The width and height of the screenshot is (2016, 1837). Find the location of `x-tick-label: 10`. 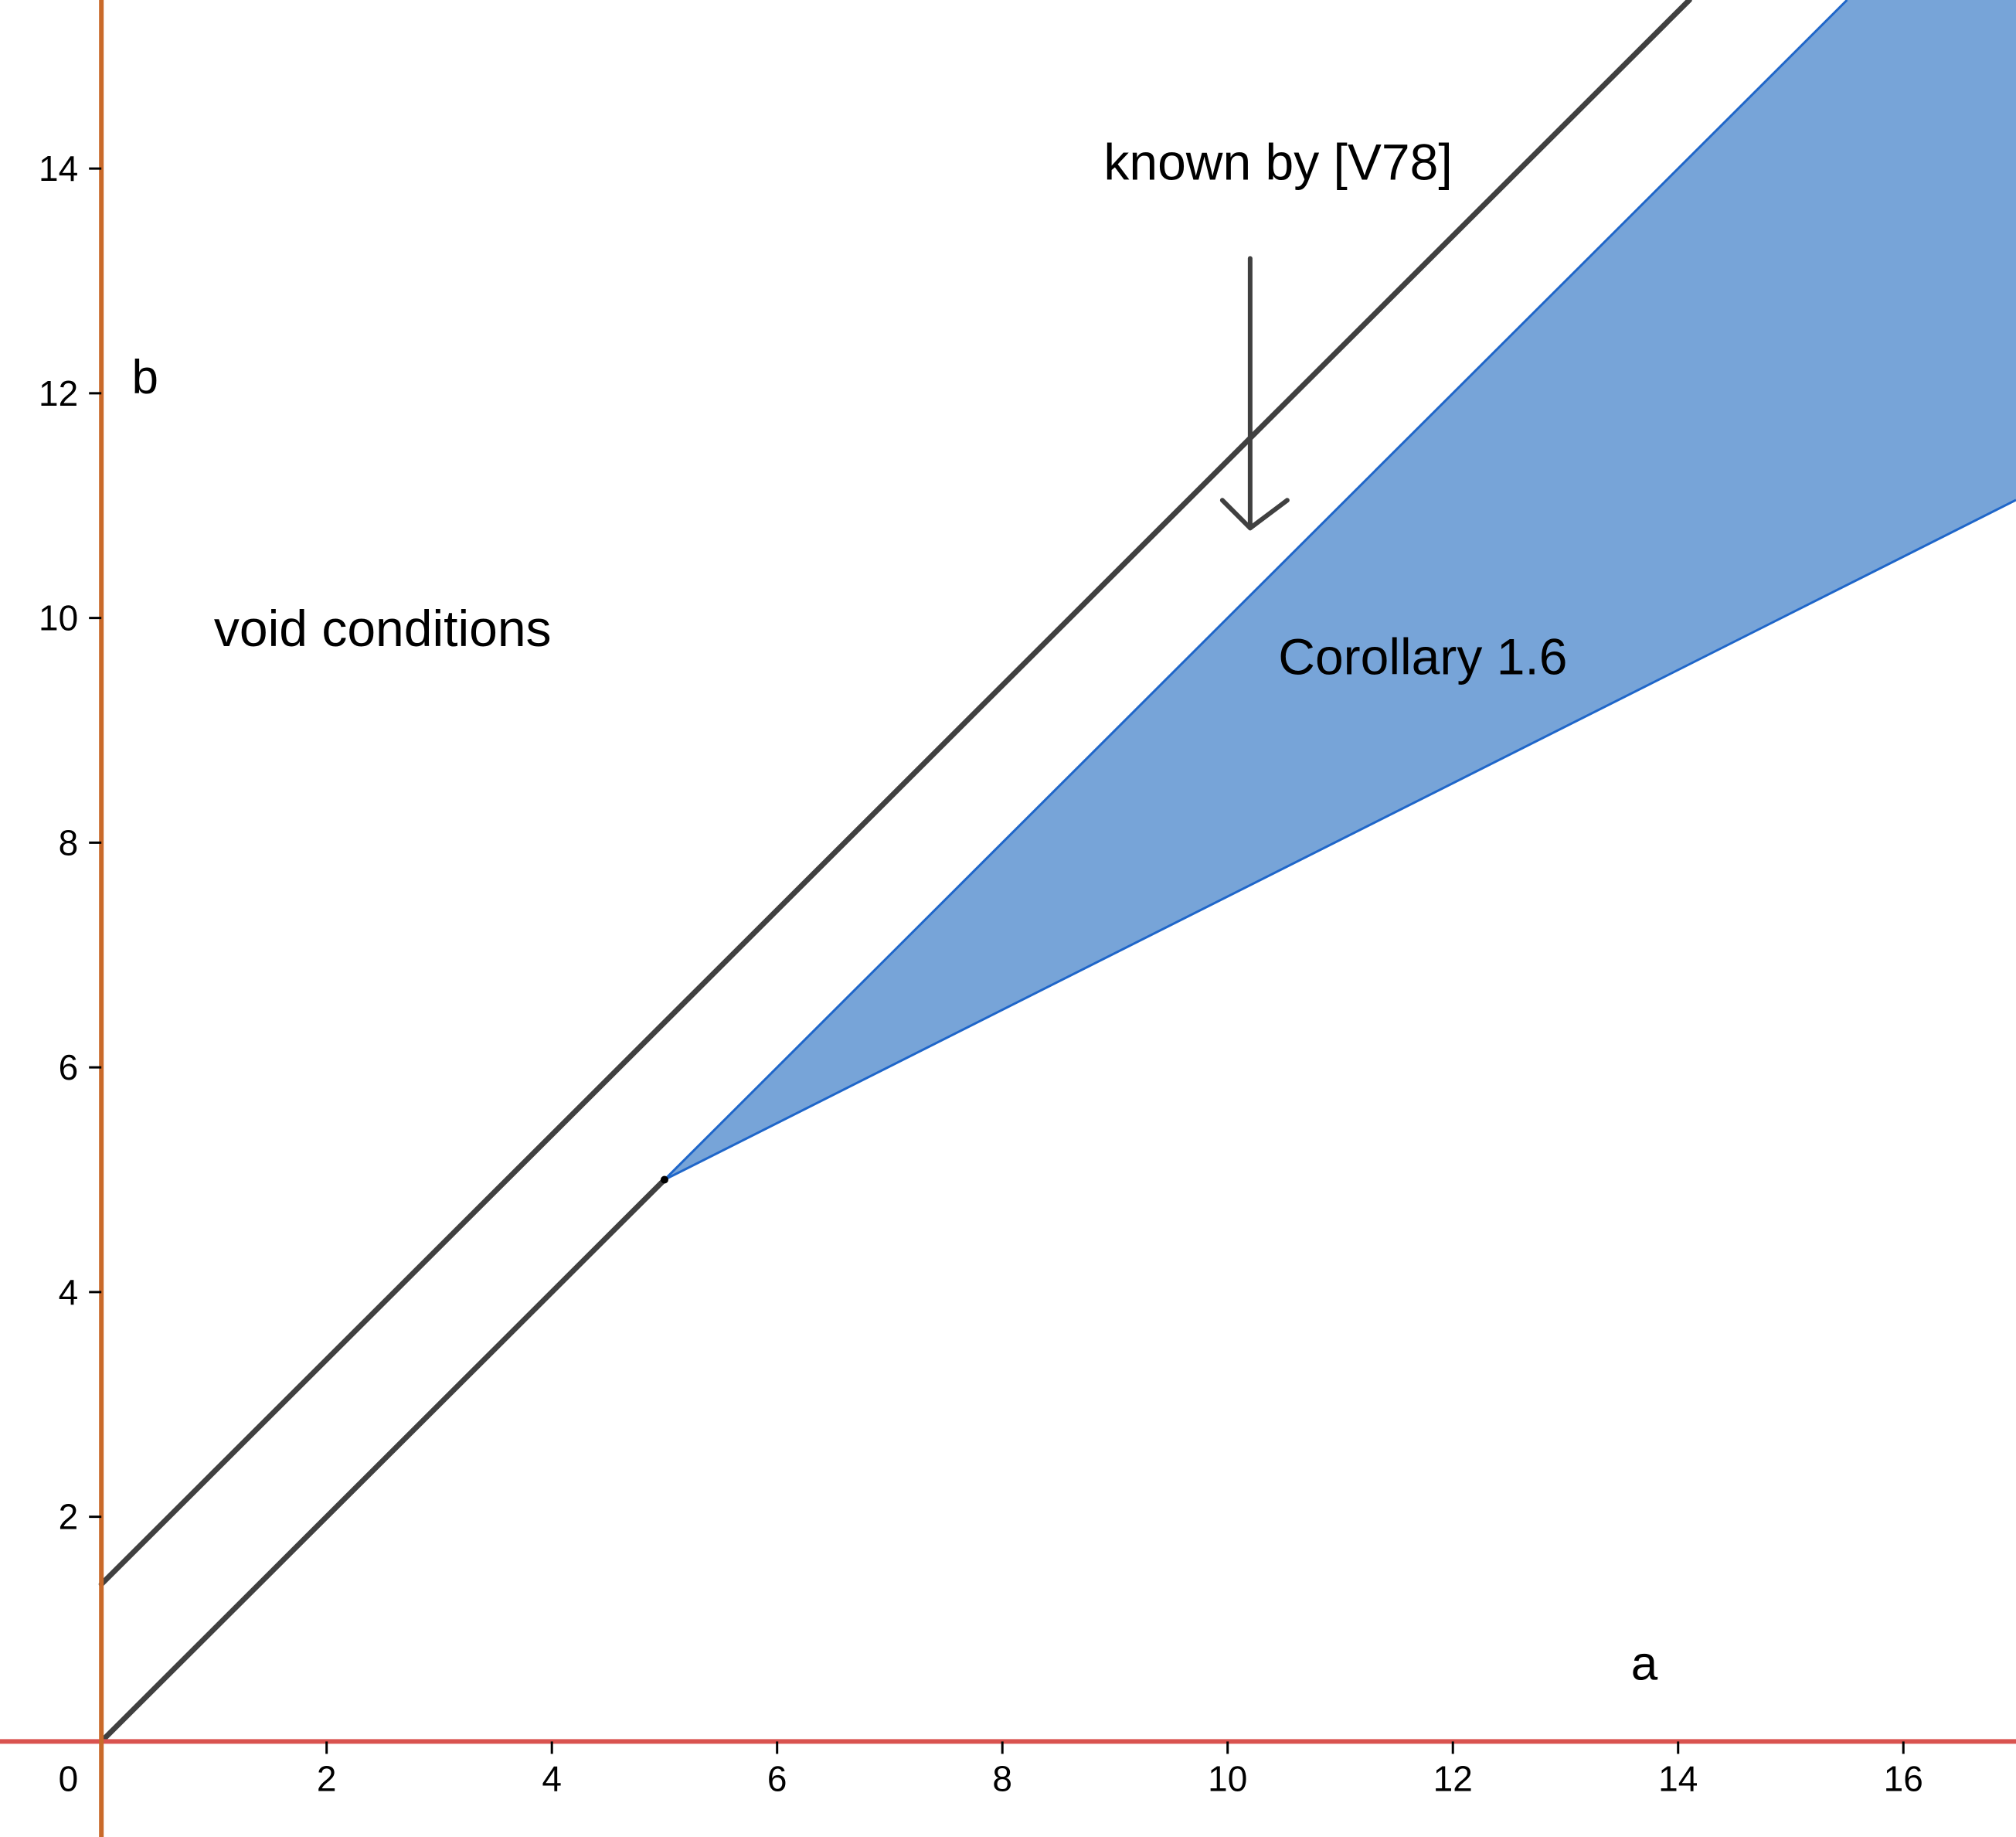

x-tick-label: 10 is located at coordinates (1227, 1778).